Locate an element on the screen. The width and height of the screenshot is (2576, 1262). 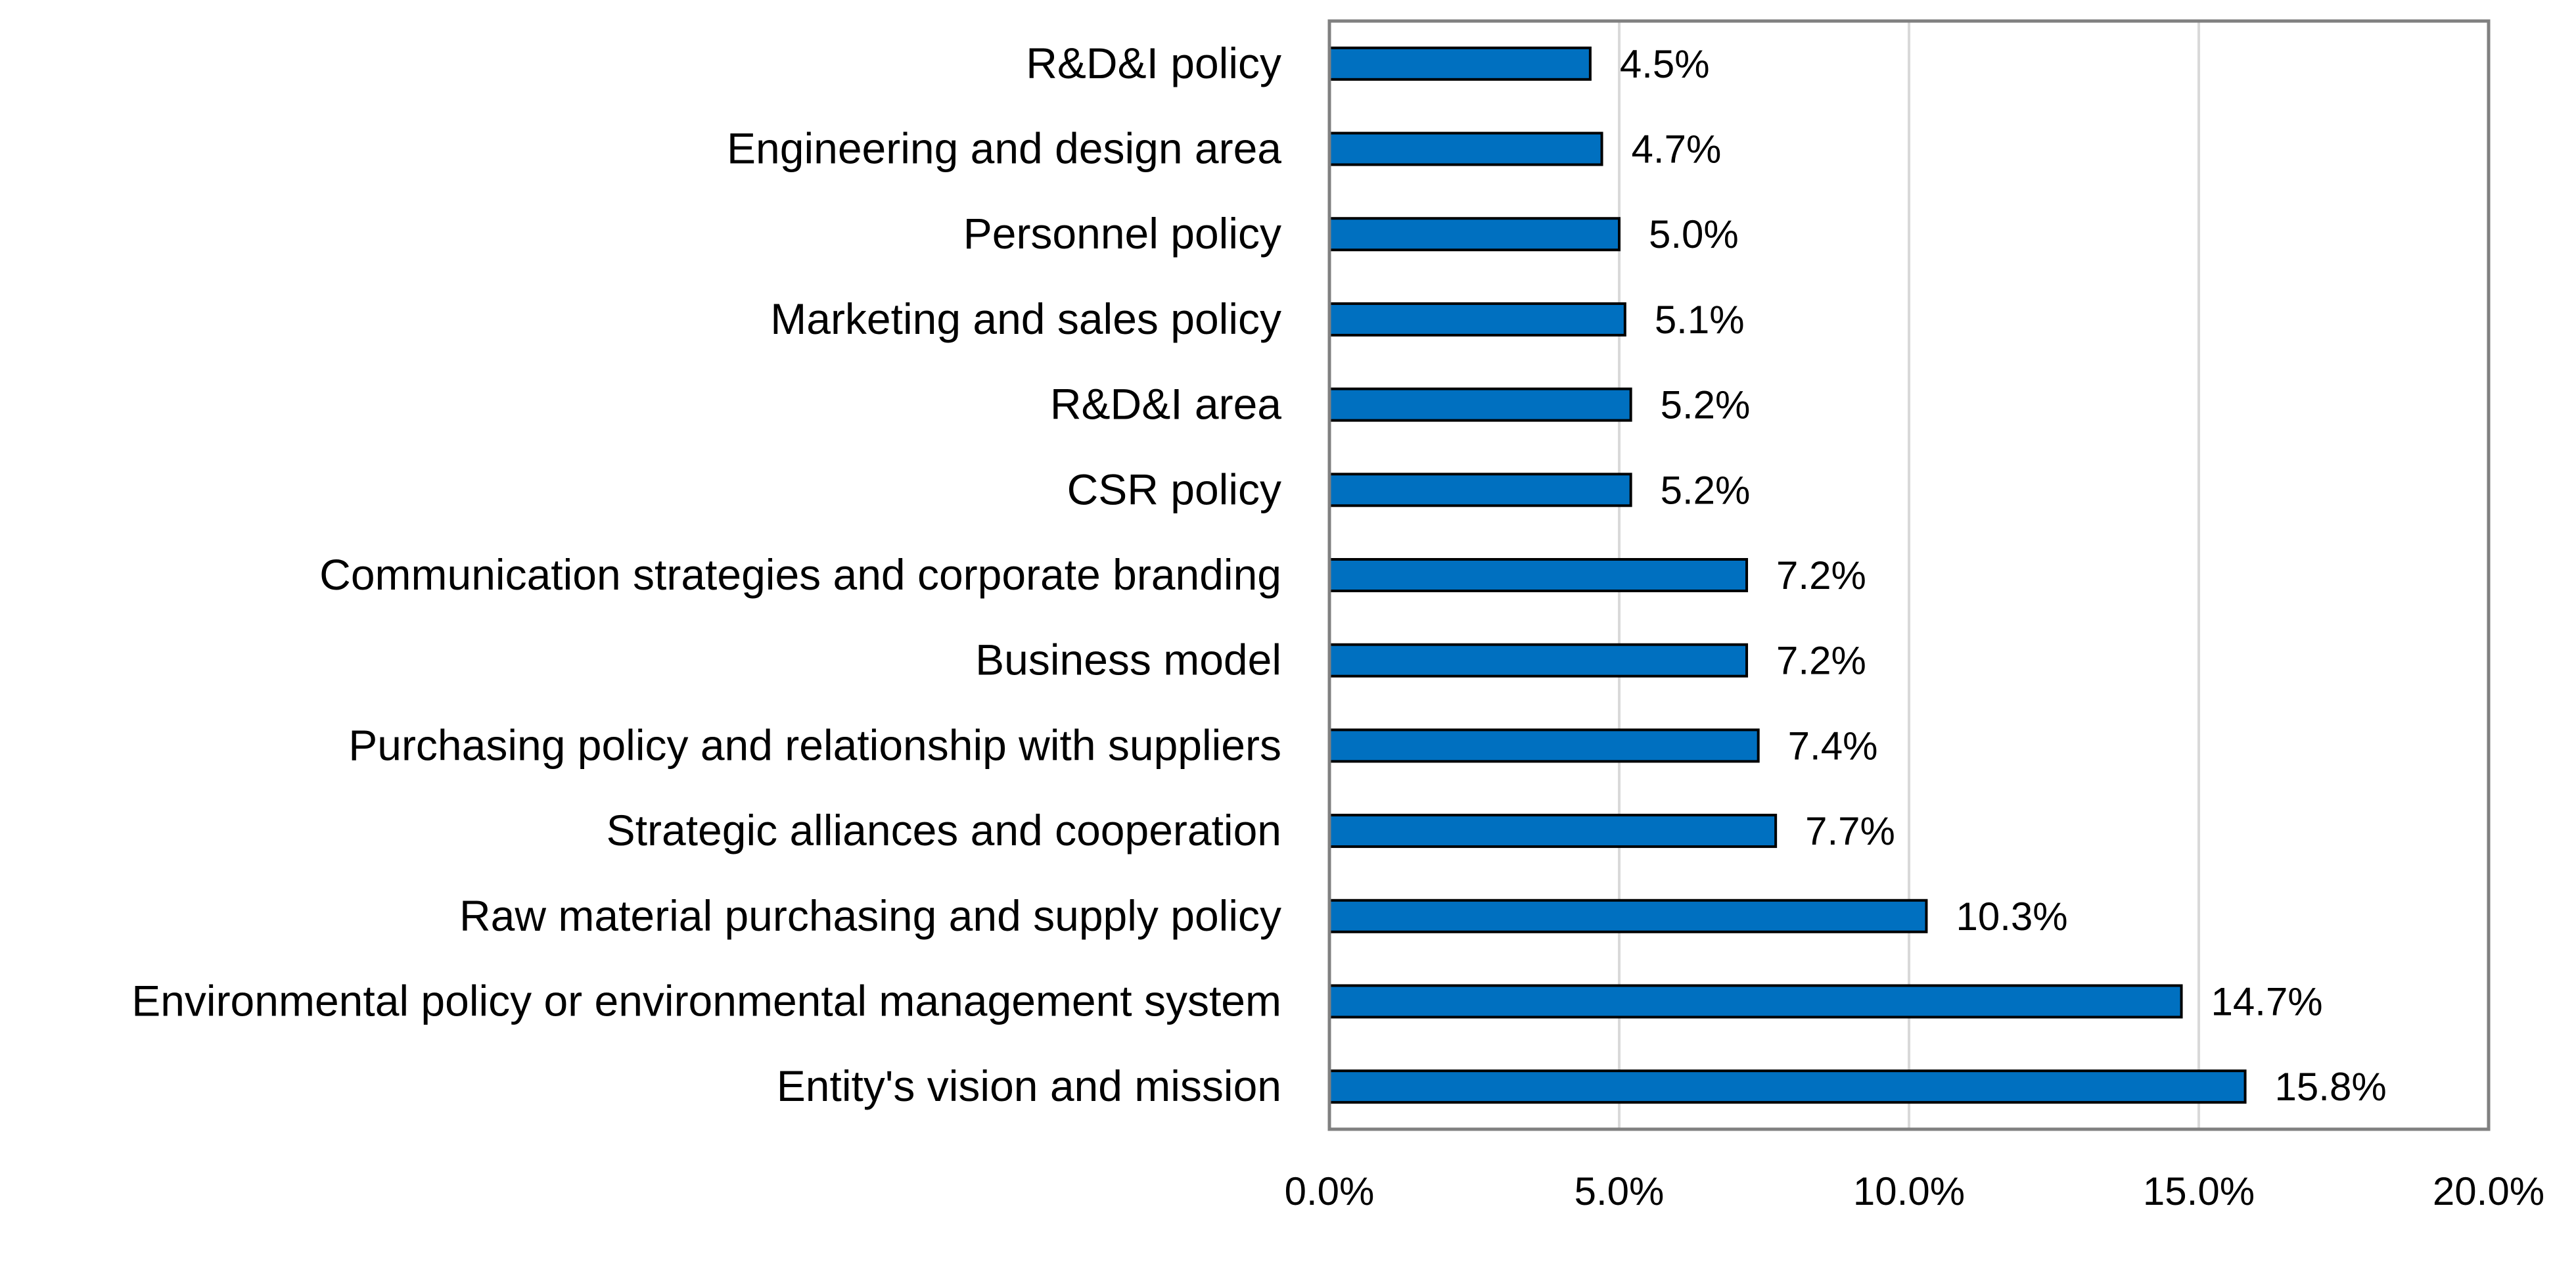
x-tick-label: 0.0% is located at coordinates (1330, 1191).